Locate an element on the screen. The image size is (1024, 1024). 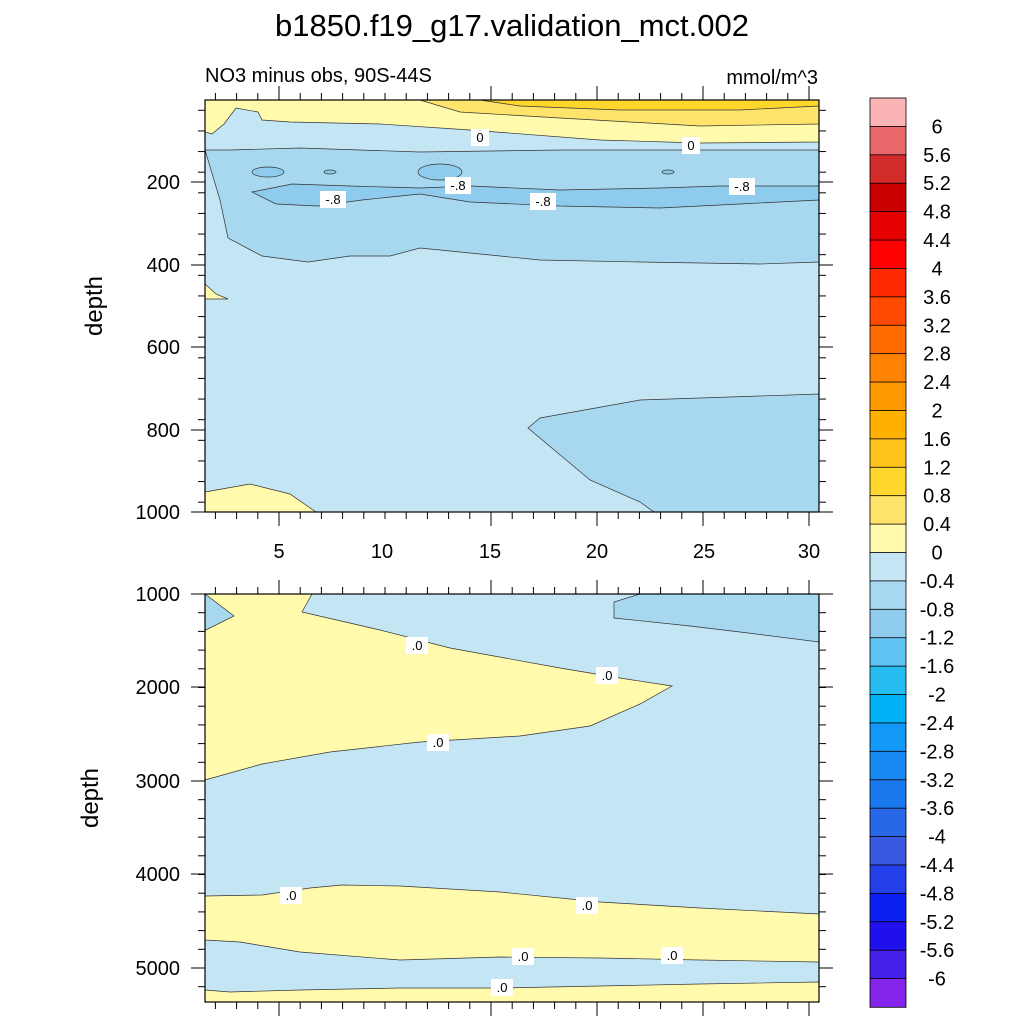
colorbar-label: -2 is located at coordinates (937, 696).